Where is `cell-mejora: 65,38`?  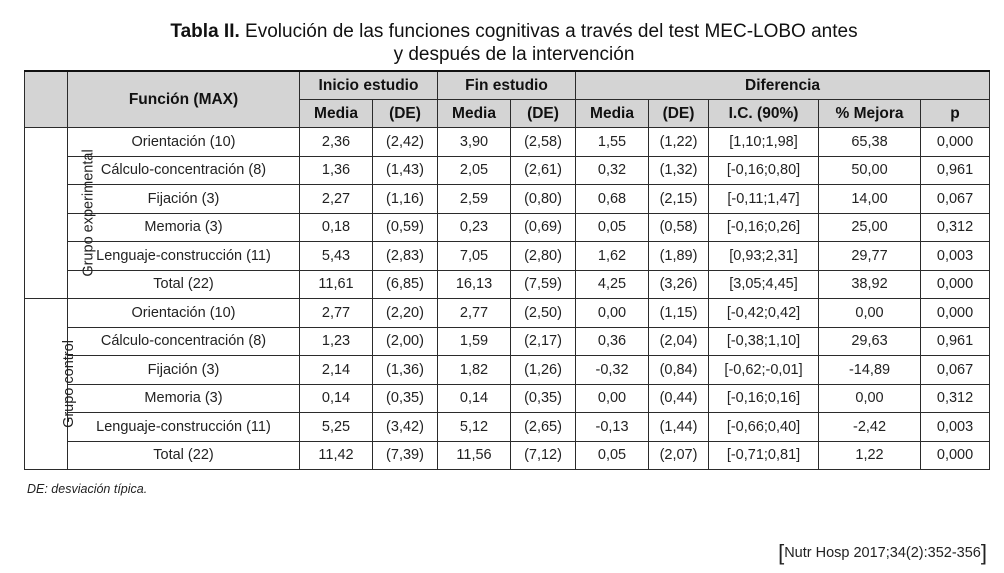 cell-mejora: 65,38 is located at coordinates (870, 142).